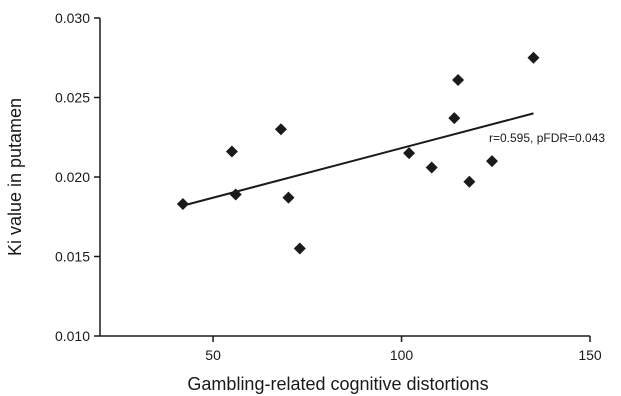  I want to click on y-axis-label: Ki value in putamen, so click(15, 177).